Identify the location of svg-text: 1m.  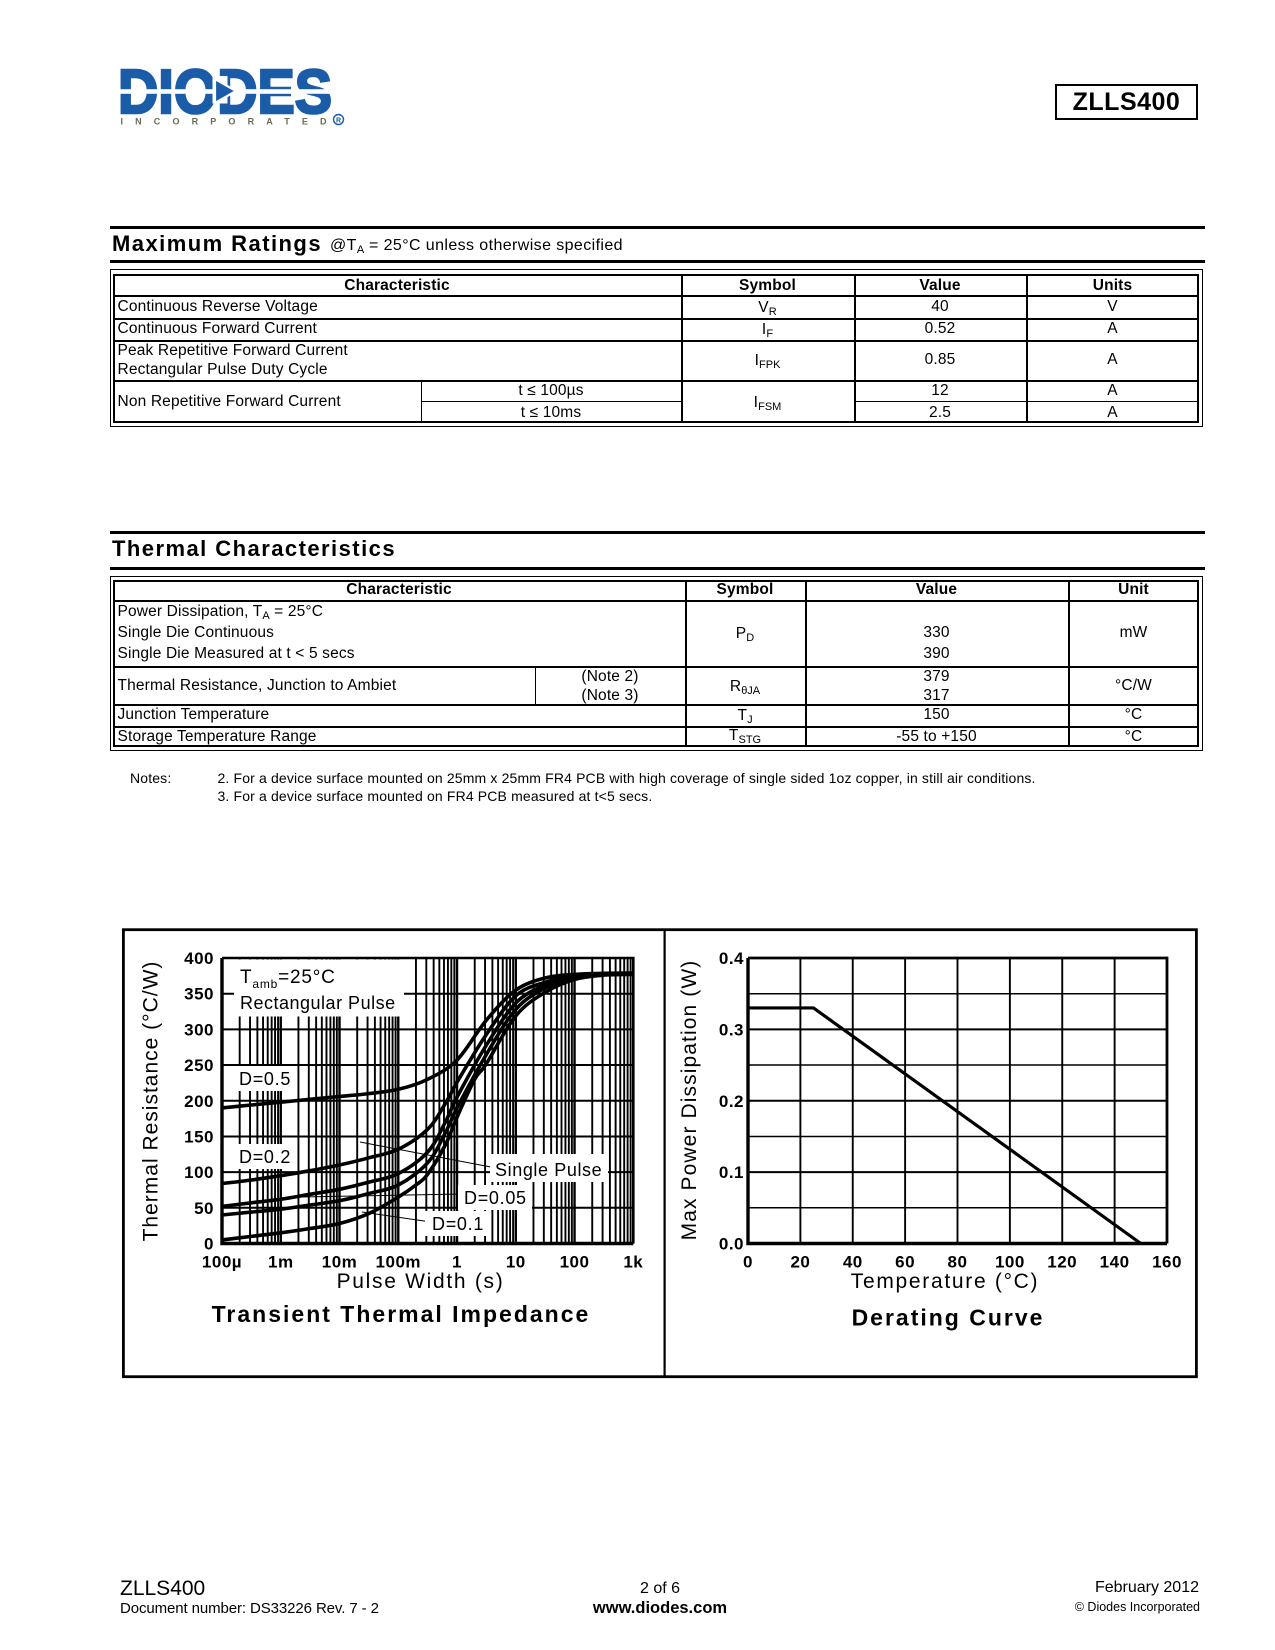
(281, 1262).